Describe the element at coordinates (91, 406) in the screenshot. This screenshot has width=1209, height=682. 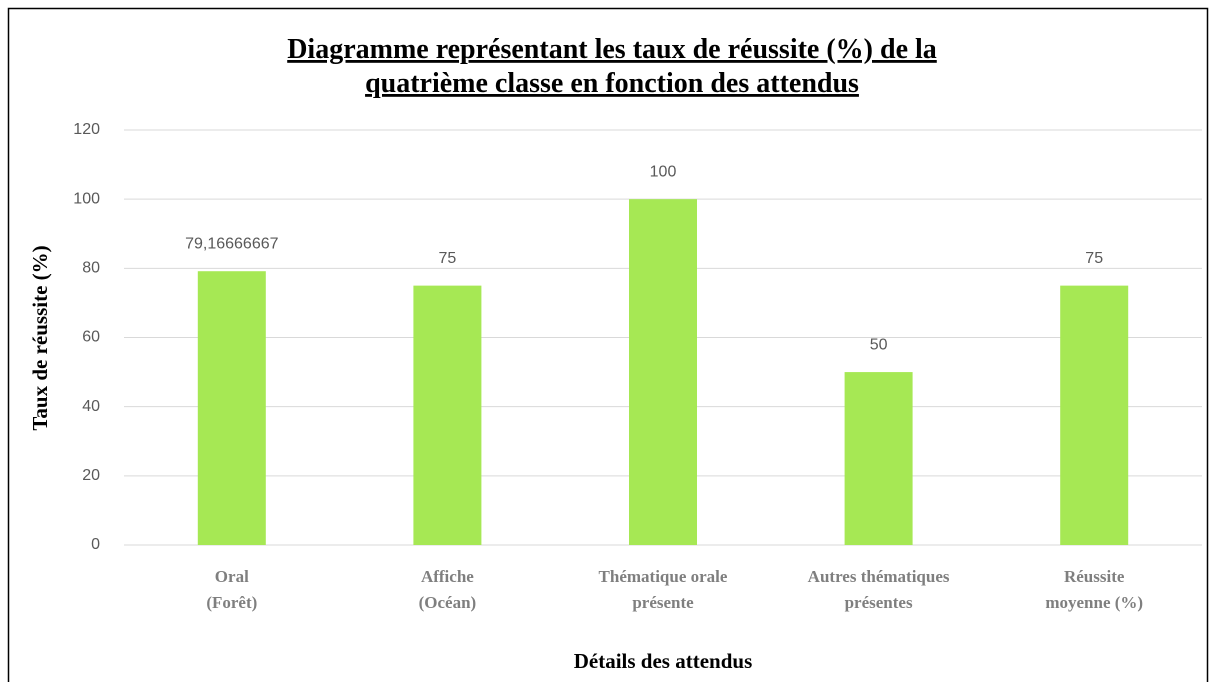
I see `y-tick-label: 40` at that location.